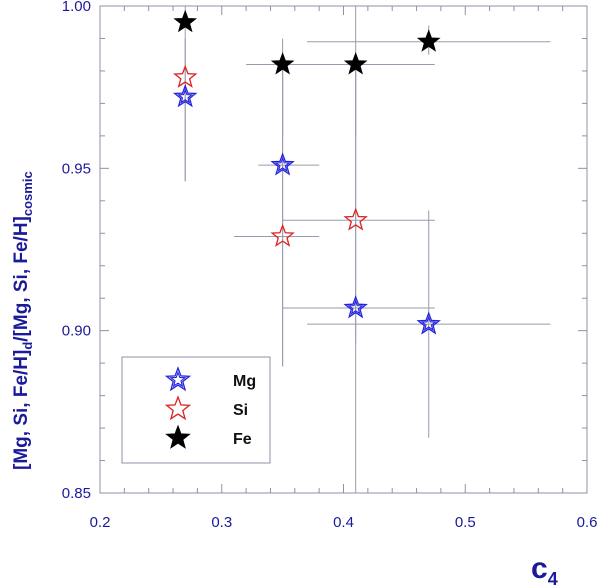  Describe the element at coordinates (343, 522) in the screenshot. I see `x-tick-label: 0.4` at that location.